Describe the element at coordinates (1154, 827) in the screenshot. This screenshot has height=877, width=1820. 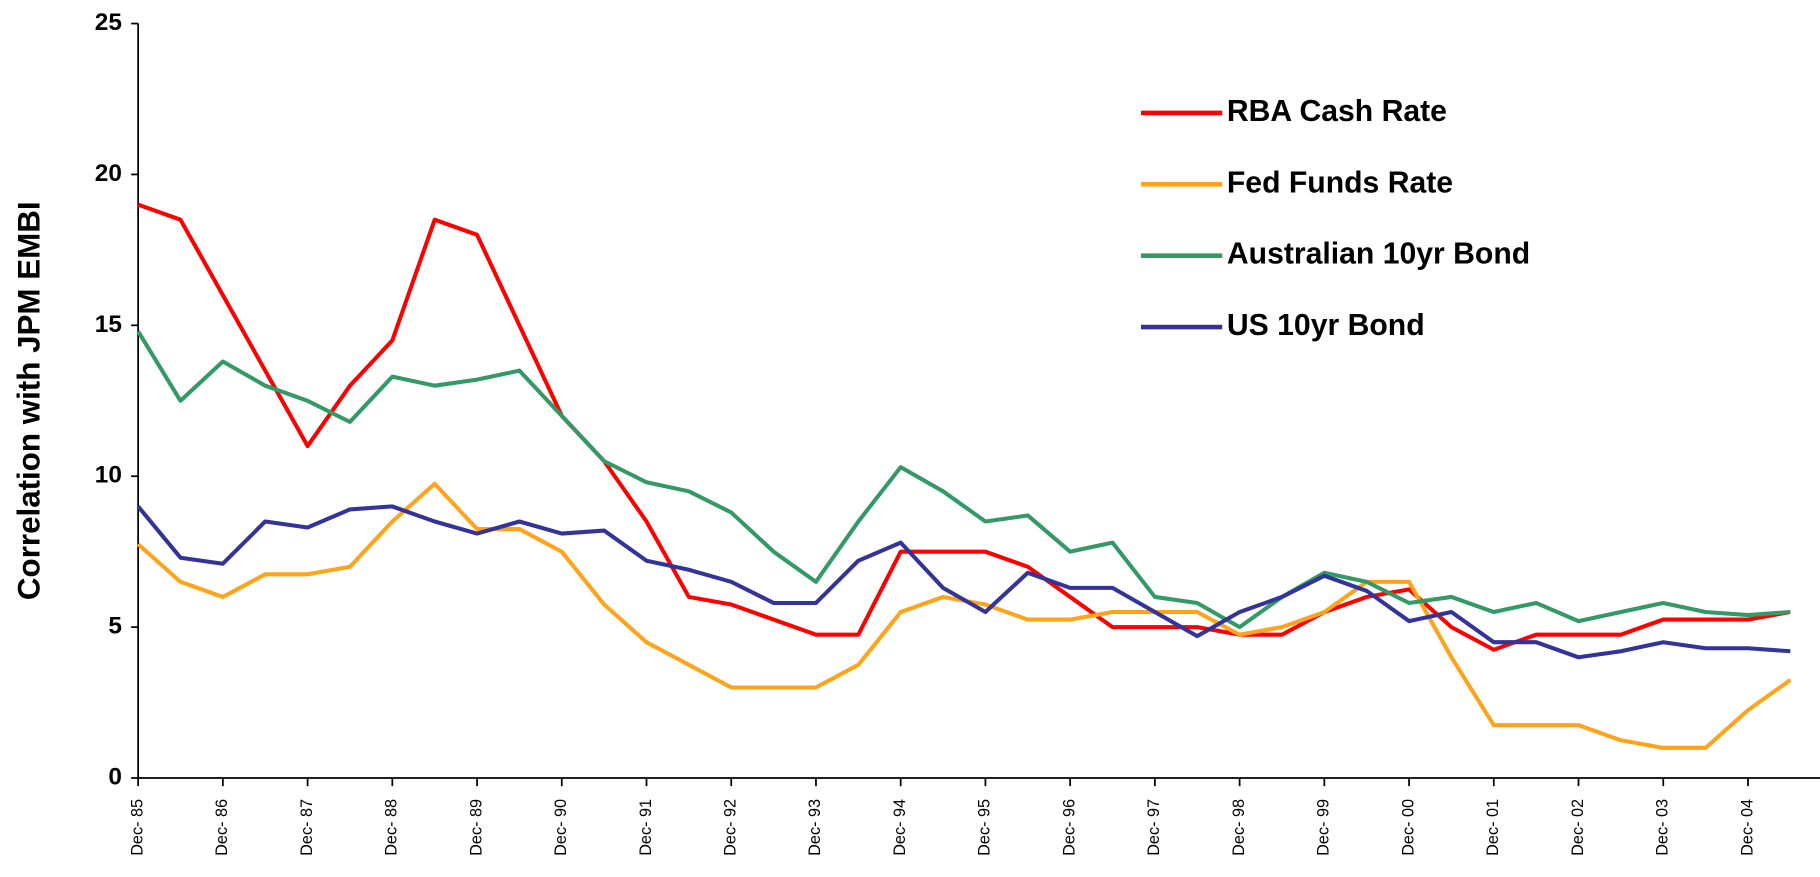
I see `x-tick-label: Dec- 97` at that location.